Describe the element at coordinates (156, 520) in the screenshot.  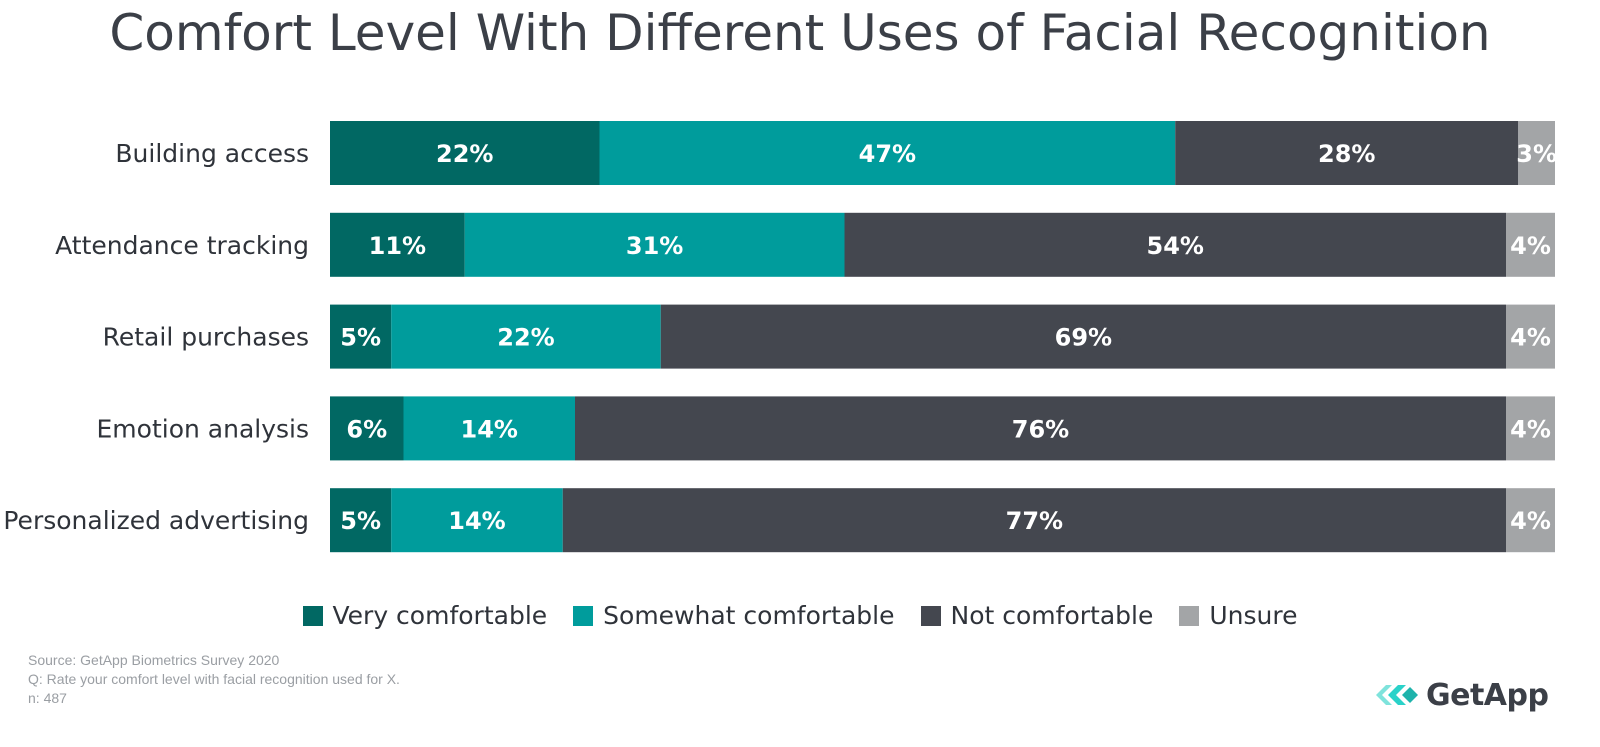
I see `category-label: Personalized advertising` at that location.